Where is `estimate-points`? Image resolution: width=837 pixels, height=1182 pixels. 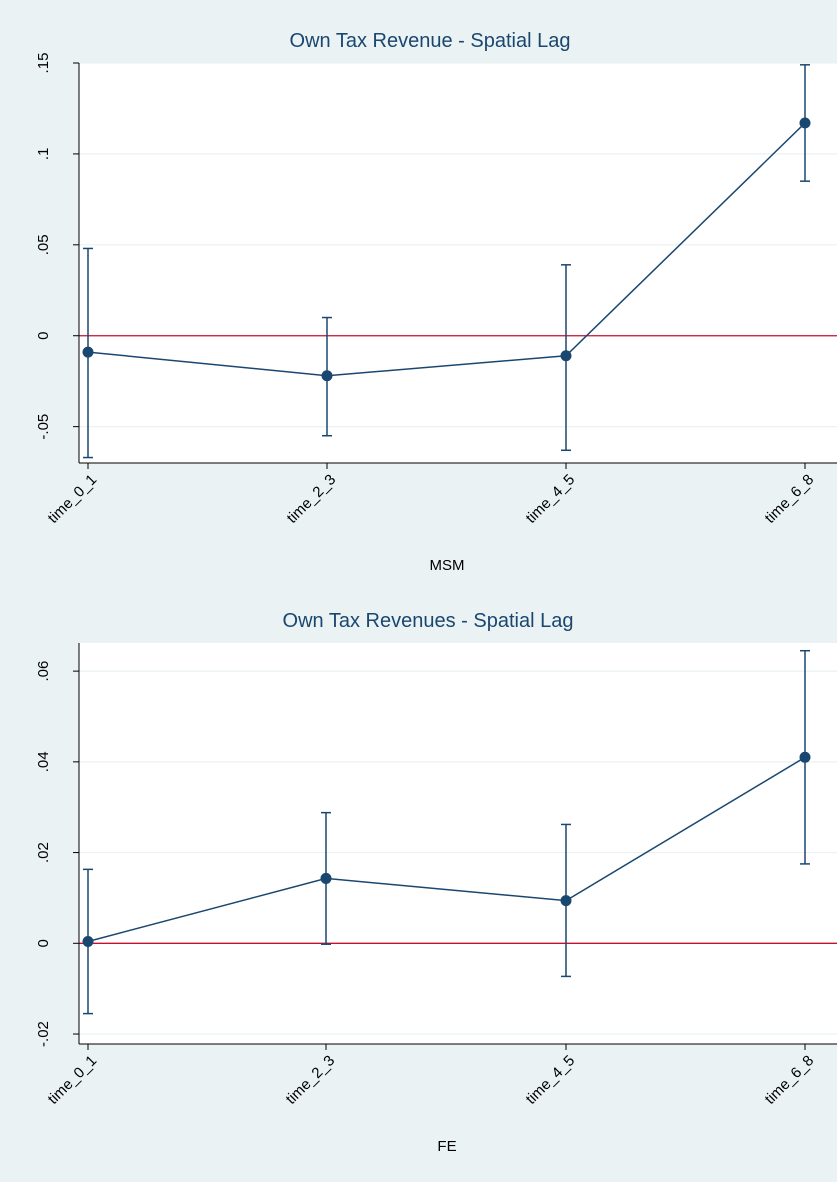
estimate-points is located at coordinates (446, 849).